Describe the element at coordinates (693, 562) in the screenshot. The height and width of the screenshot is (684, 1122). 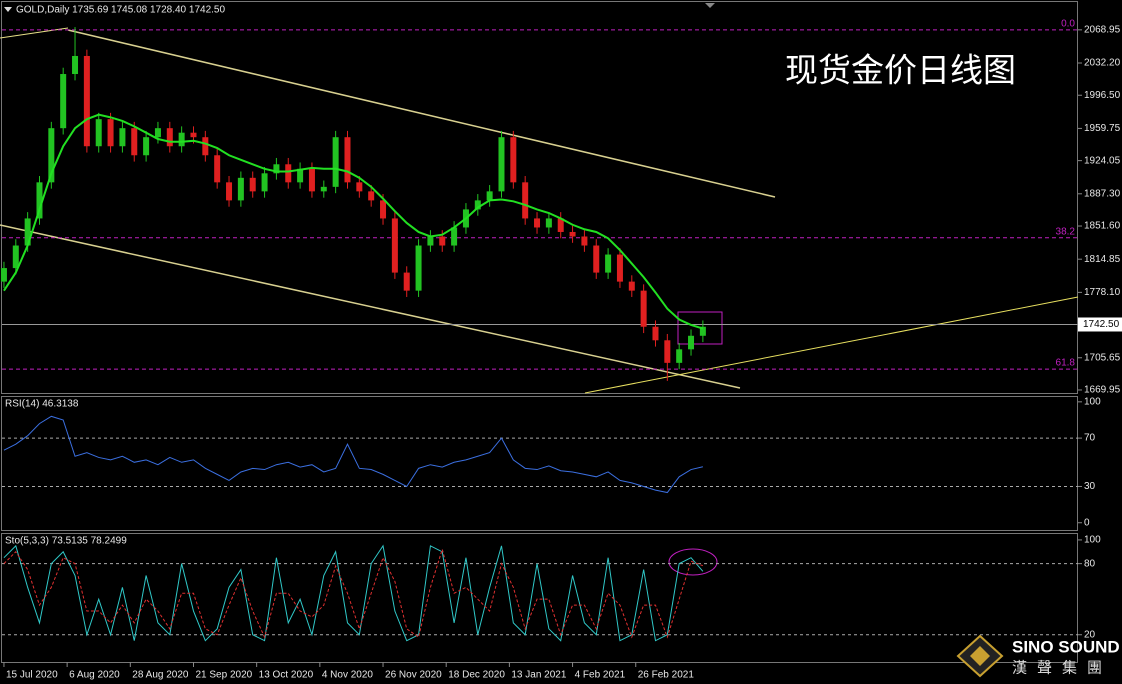
I see `highlight-ellipse` at that location.